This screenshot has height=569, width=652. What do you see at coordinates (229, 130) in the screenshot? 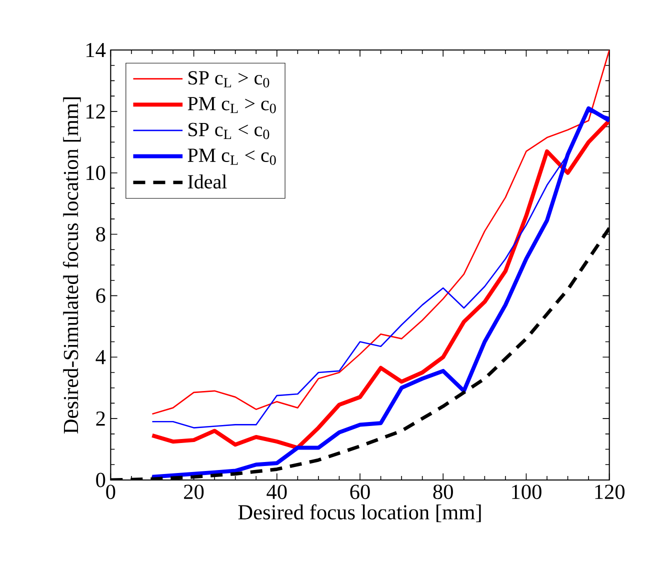
I see `legend-label: SP c$_{L}$ < c$_{0}$` at bounding box center [229, 130].